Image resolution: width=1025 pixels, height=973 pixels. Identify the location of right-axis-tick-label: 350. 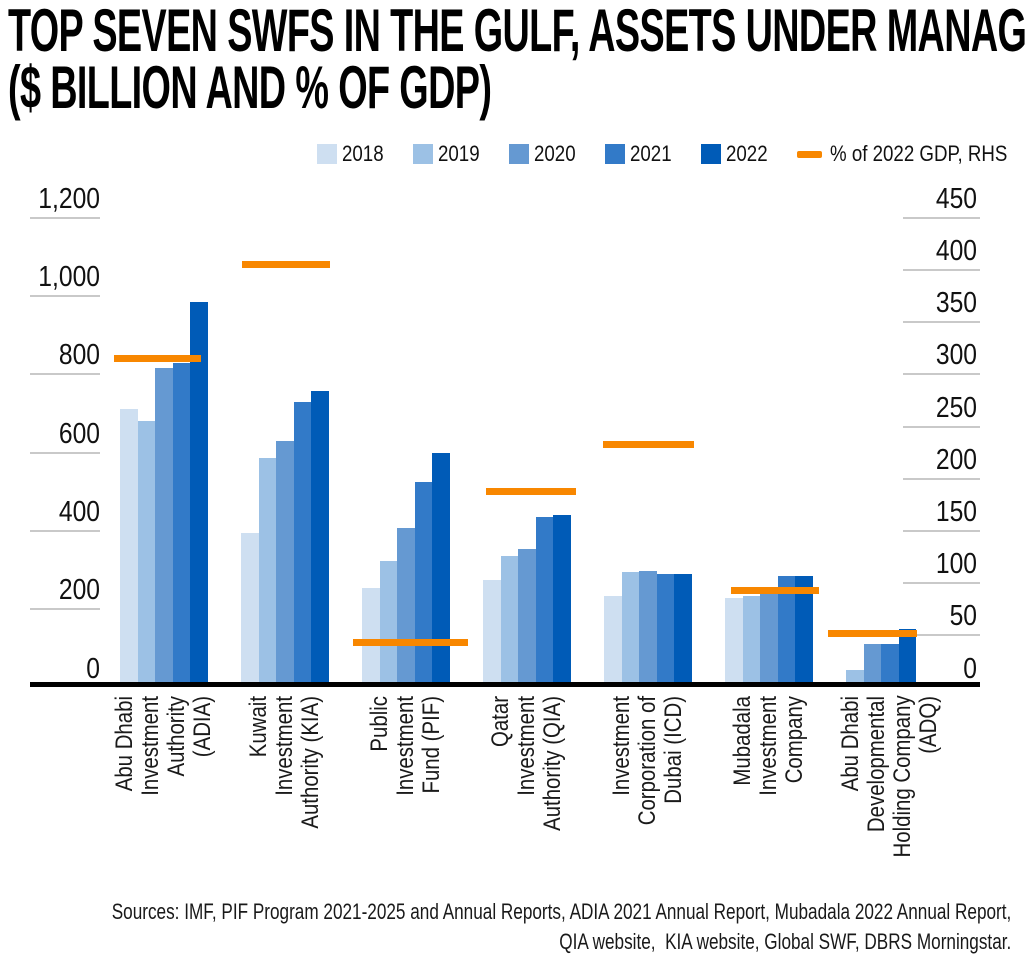
(956, 303).